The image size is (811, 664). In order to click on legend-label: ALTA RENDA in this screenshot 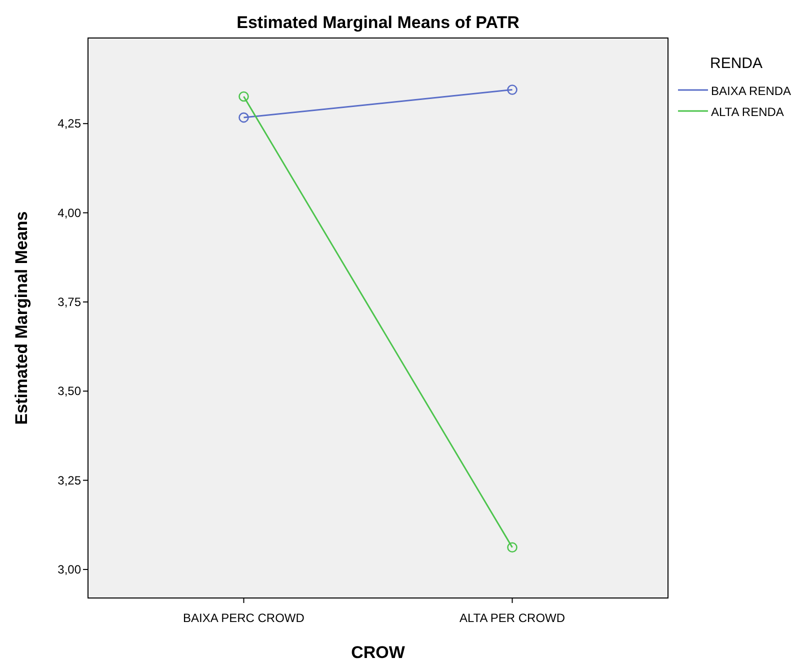, I will do `click(747, 112)`.